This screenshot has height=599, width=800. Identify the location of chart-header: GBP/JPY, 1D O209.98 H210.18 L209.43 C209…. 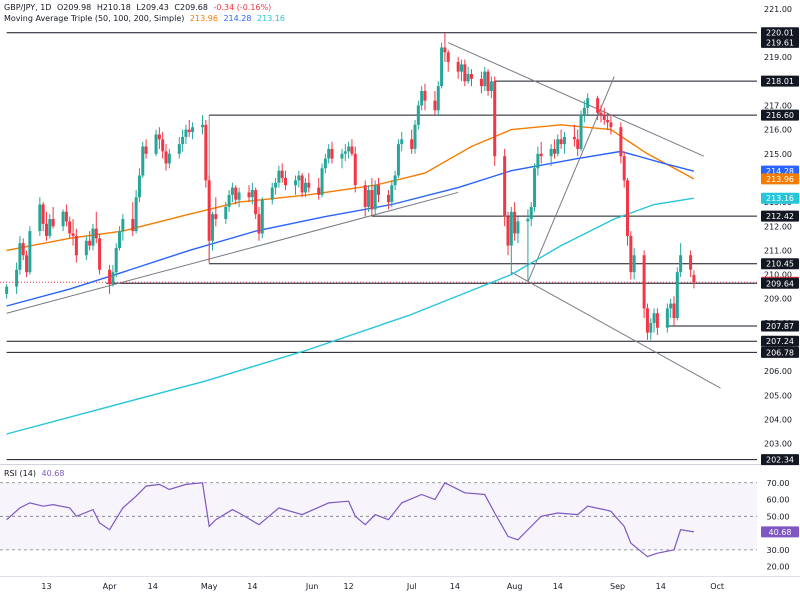
(137, 7).